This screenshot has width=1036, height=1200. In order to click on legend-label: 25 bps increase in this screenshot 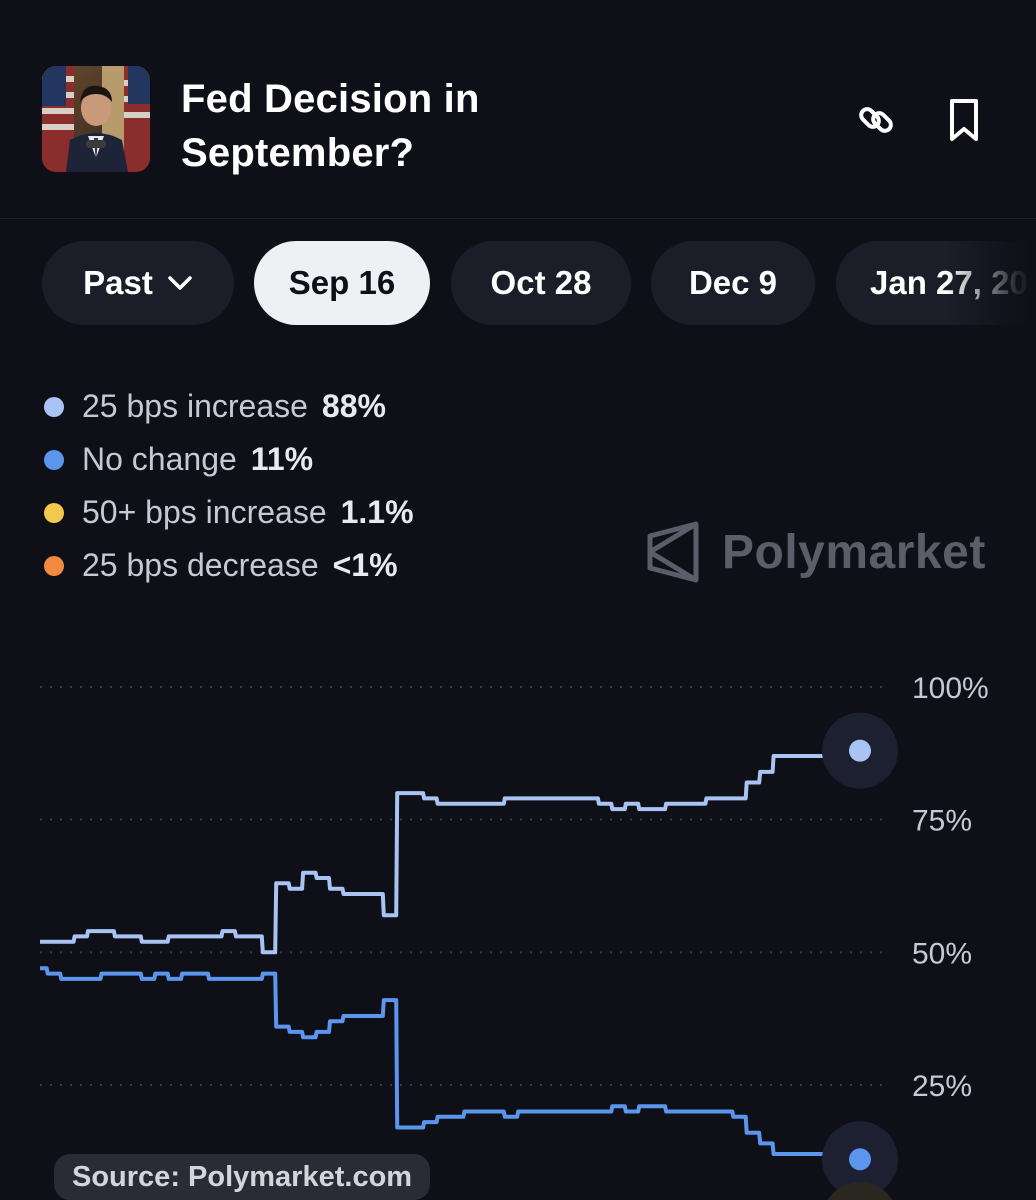, I will do `click(195, 406)`.